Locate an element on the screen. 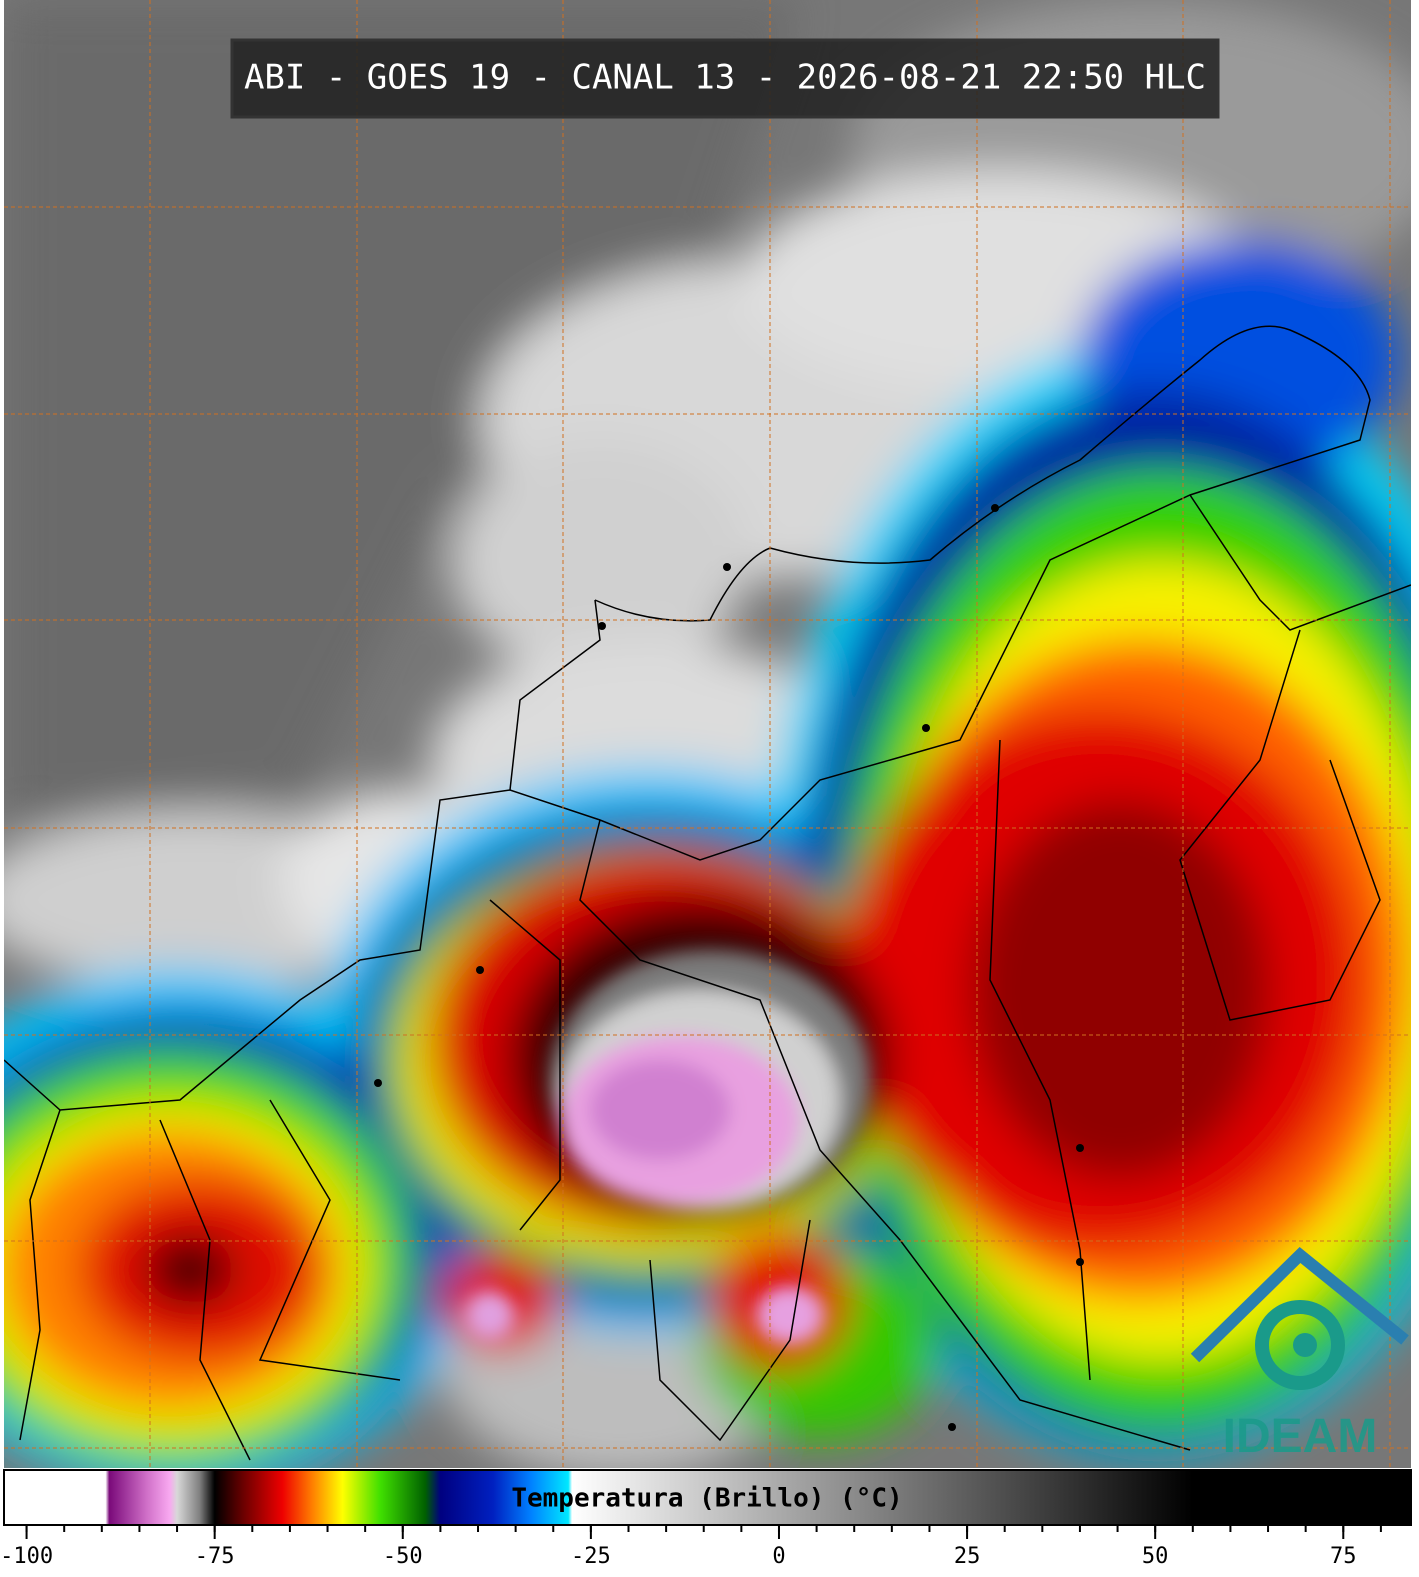 The height and width of the screenshot is (1577, 1419). tick-label: 50 is located at coordinates (1155, 1556).